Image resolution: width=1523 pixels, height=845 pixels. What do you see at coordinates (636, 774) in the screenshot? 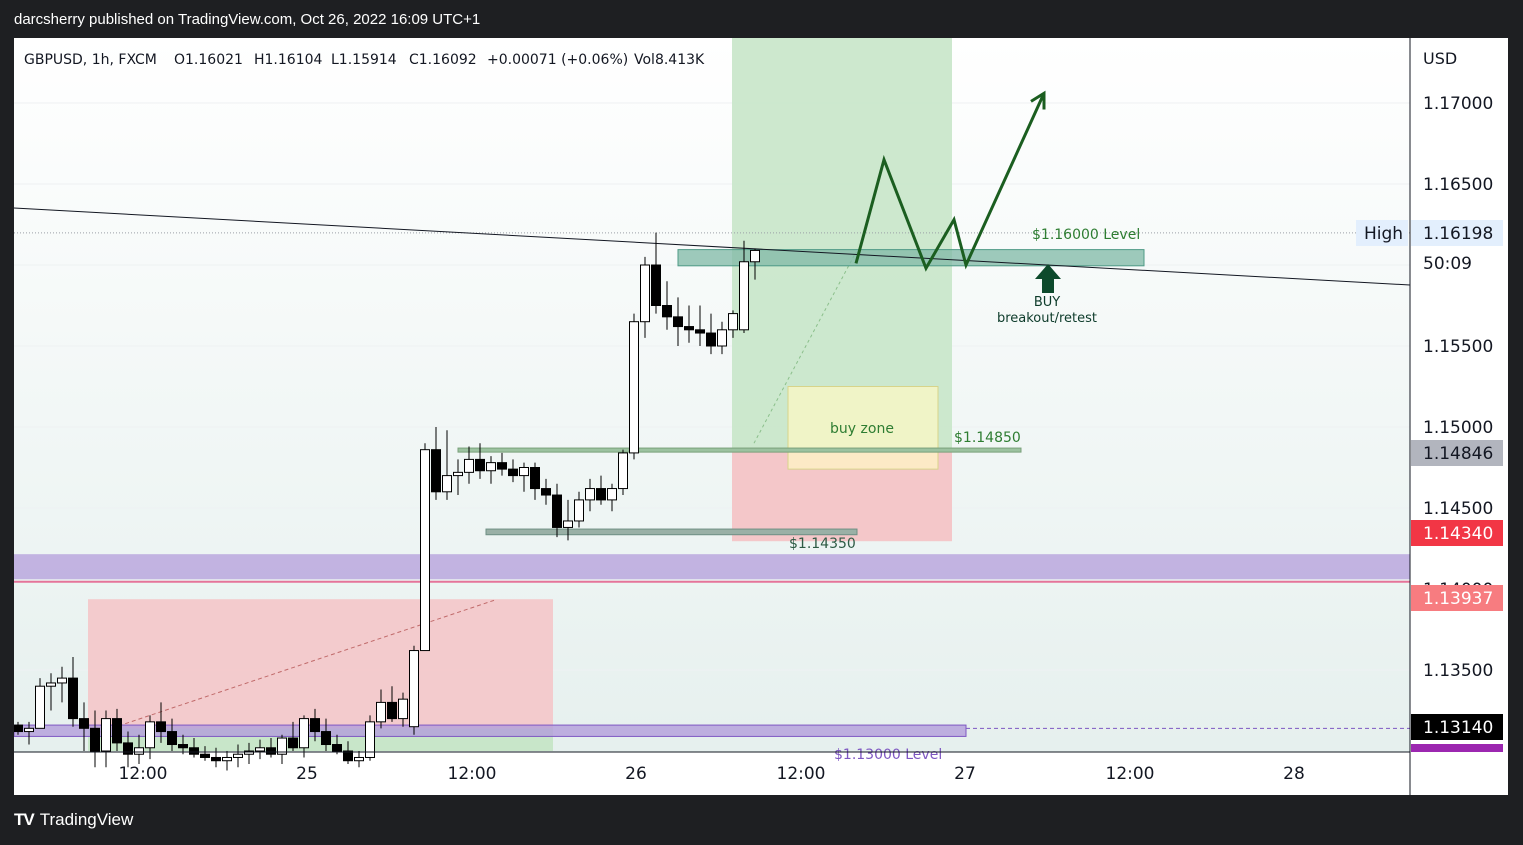
I see `time-tick: 26` at bounding box center [636, 774].